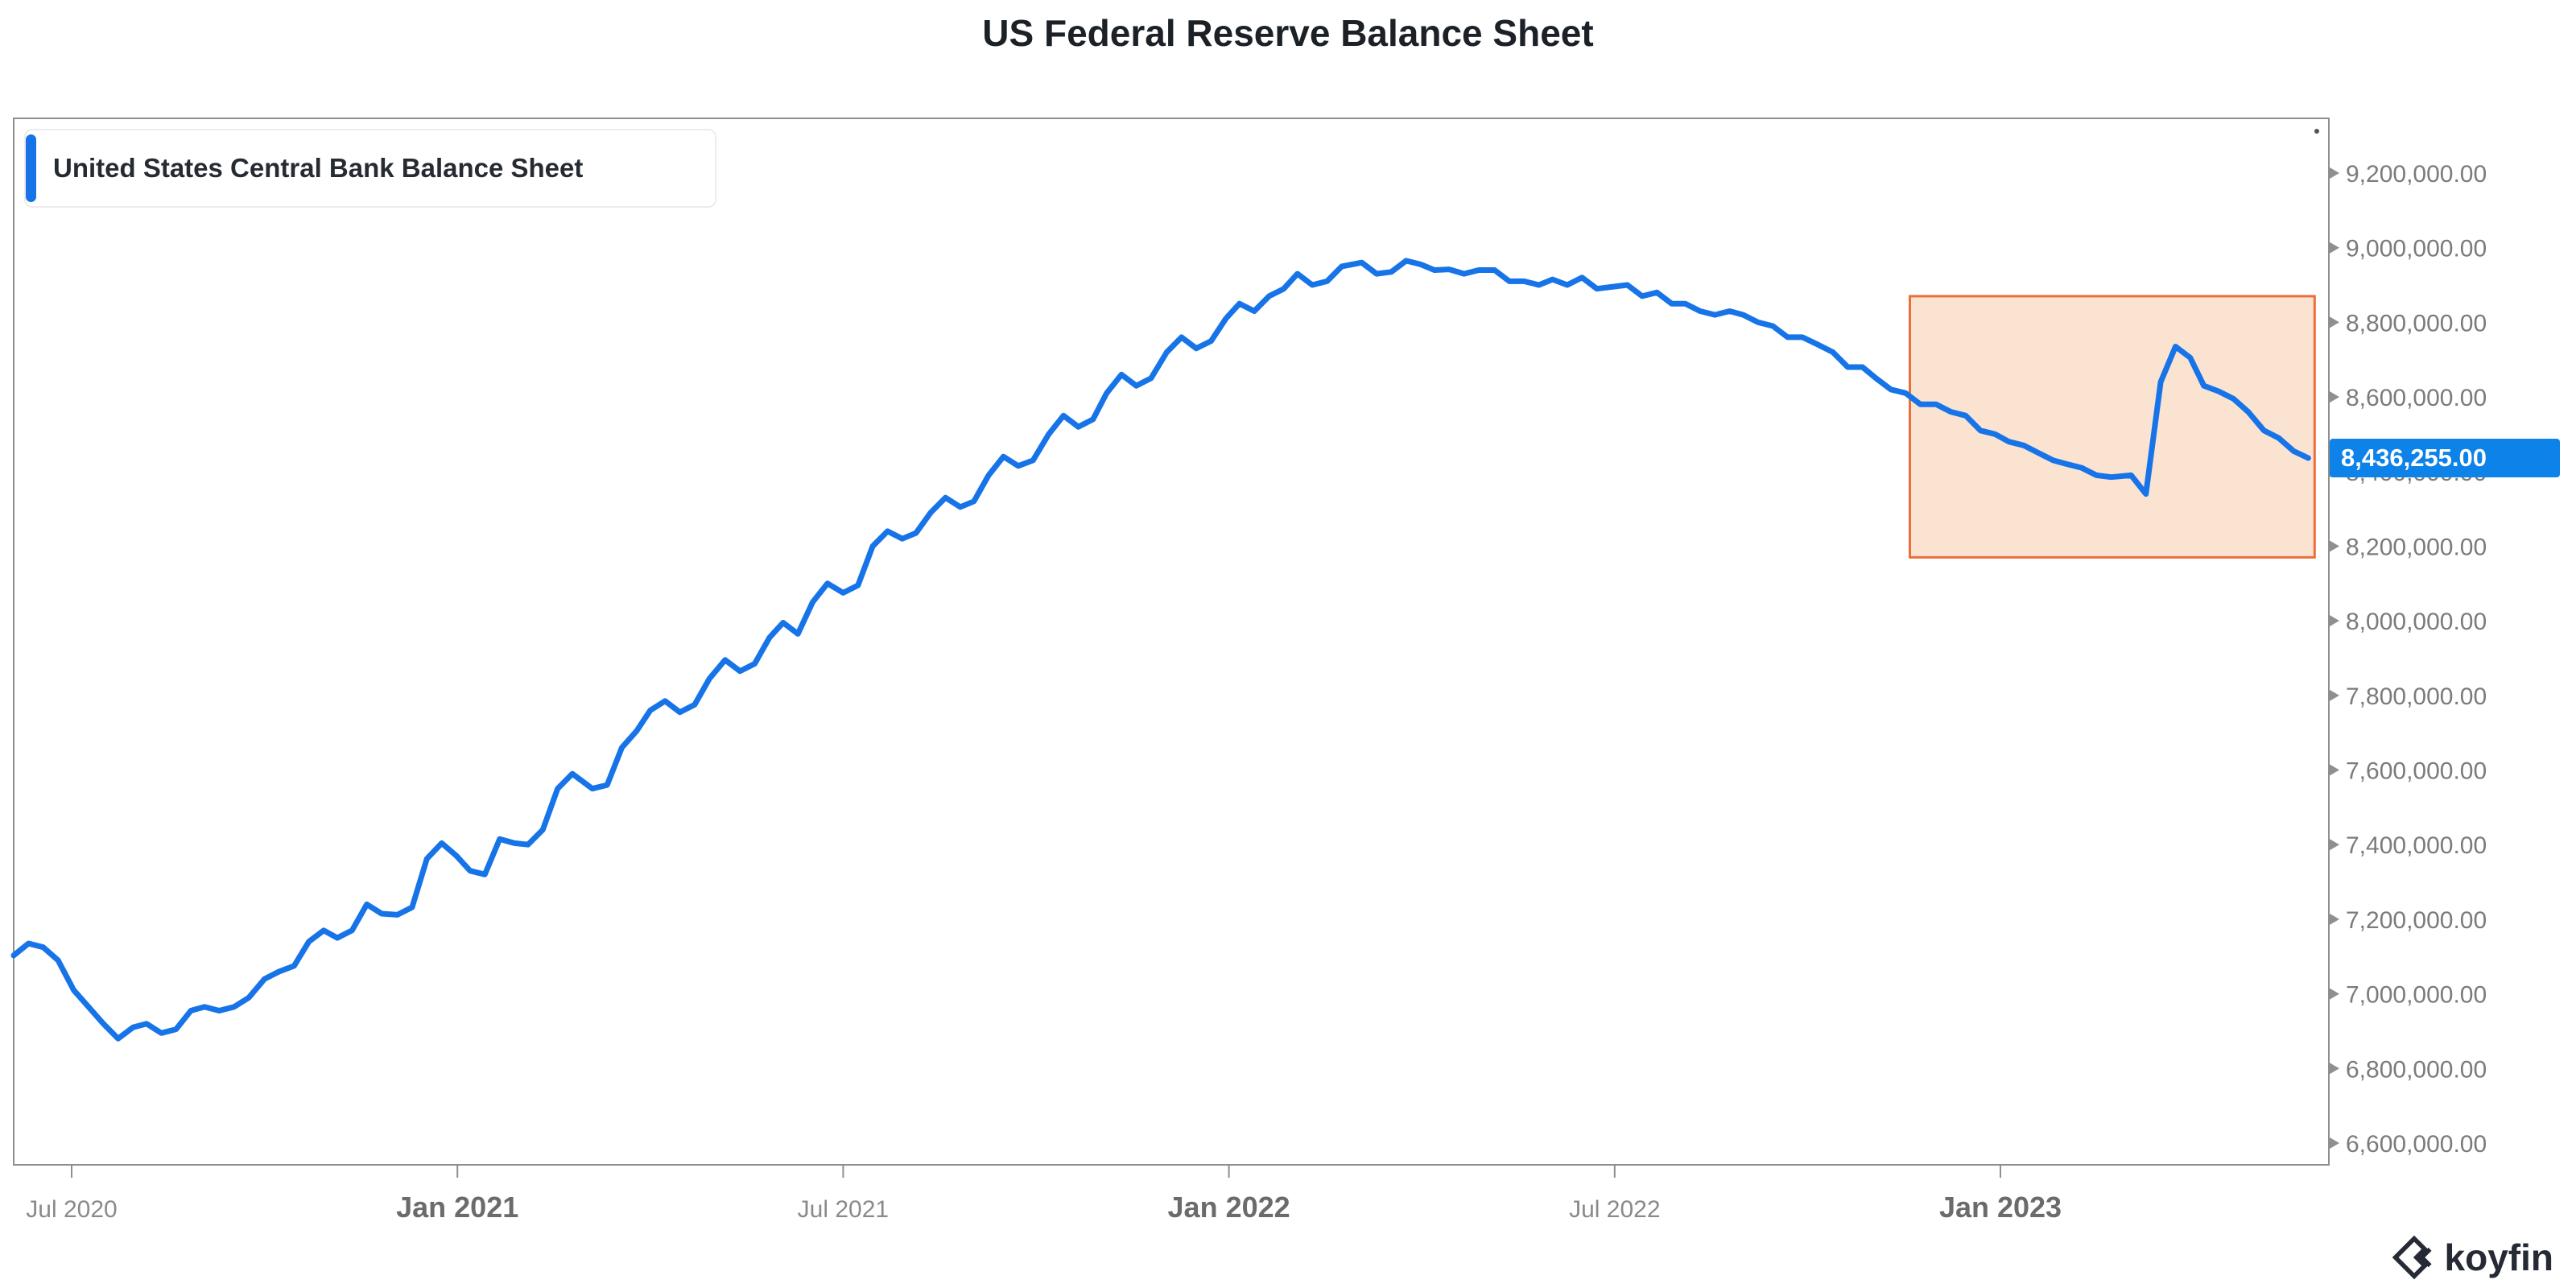  I want to click on y-tick-label: 7,800,000.00, so click(2416, 696).